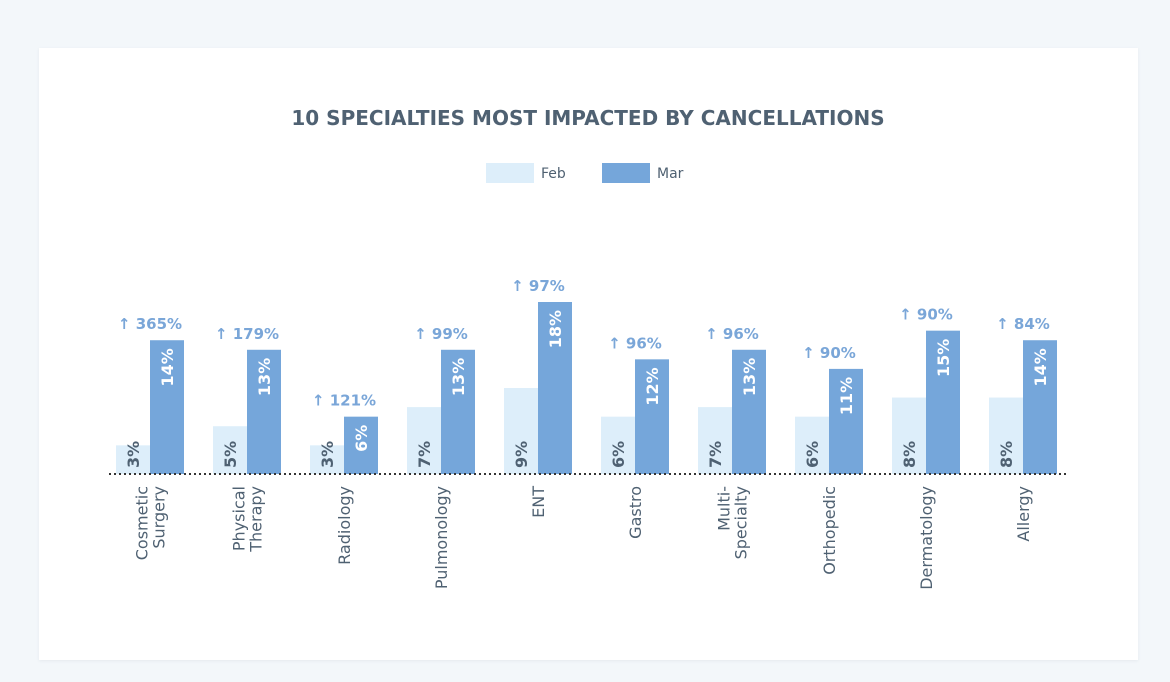  I want to click on category-label: ENT, so click(538, 502).